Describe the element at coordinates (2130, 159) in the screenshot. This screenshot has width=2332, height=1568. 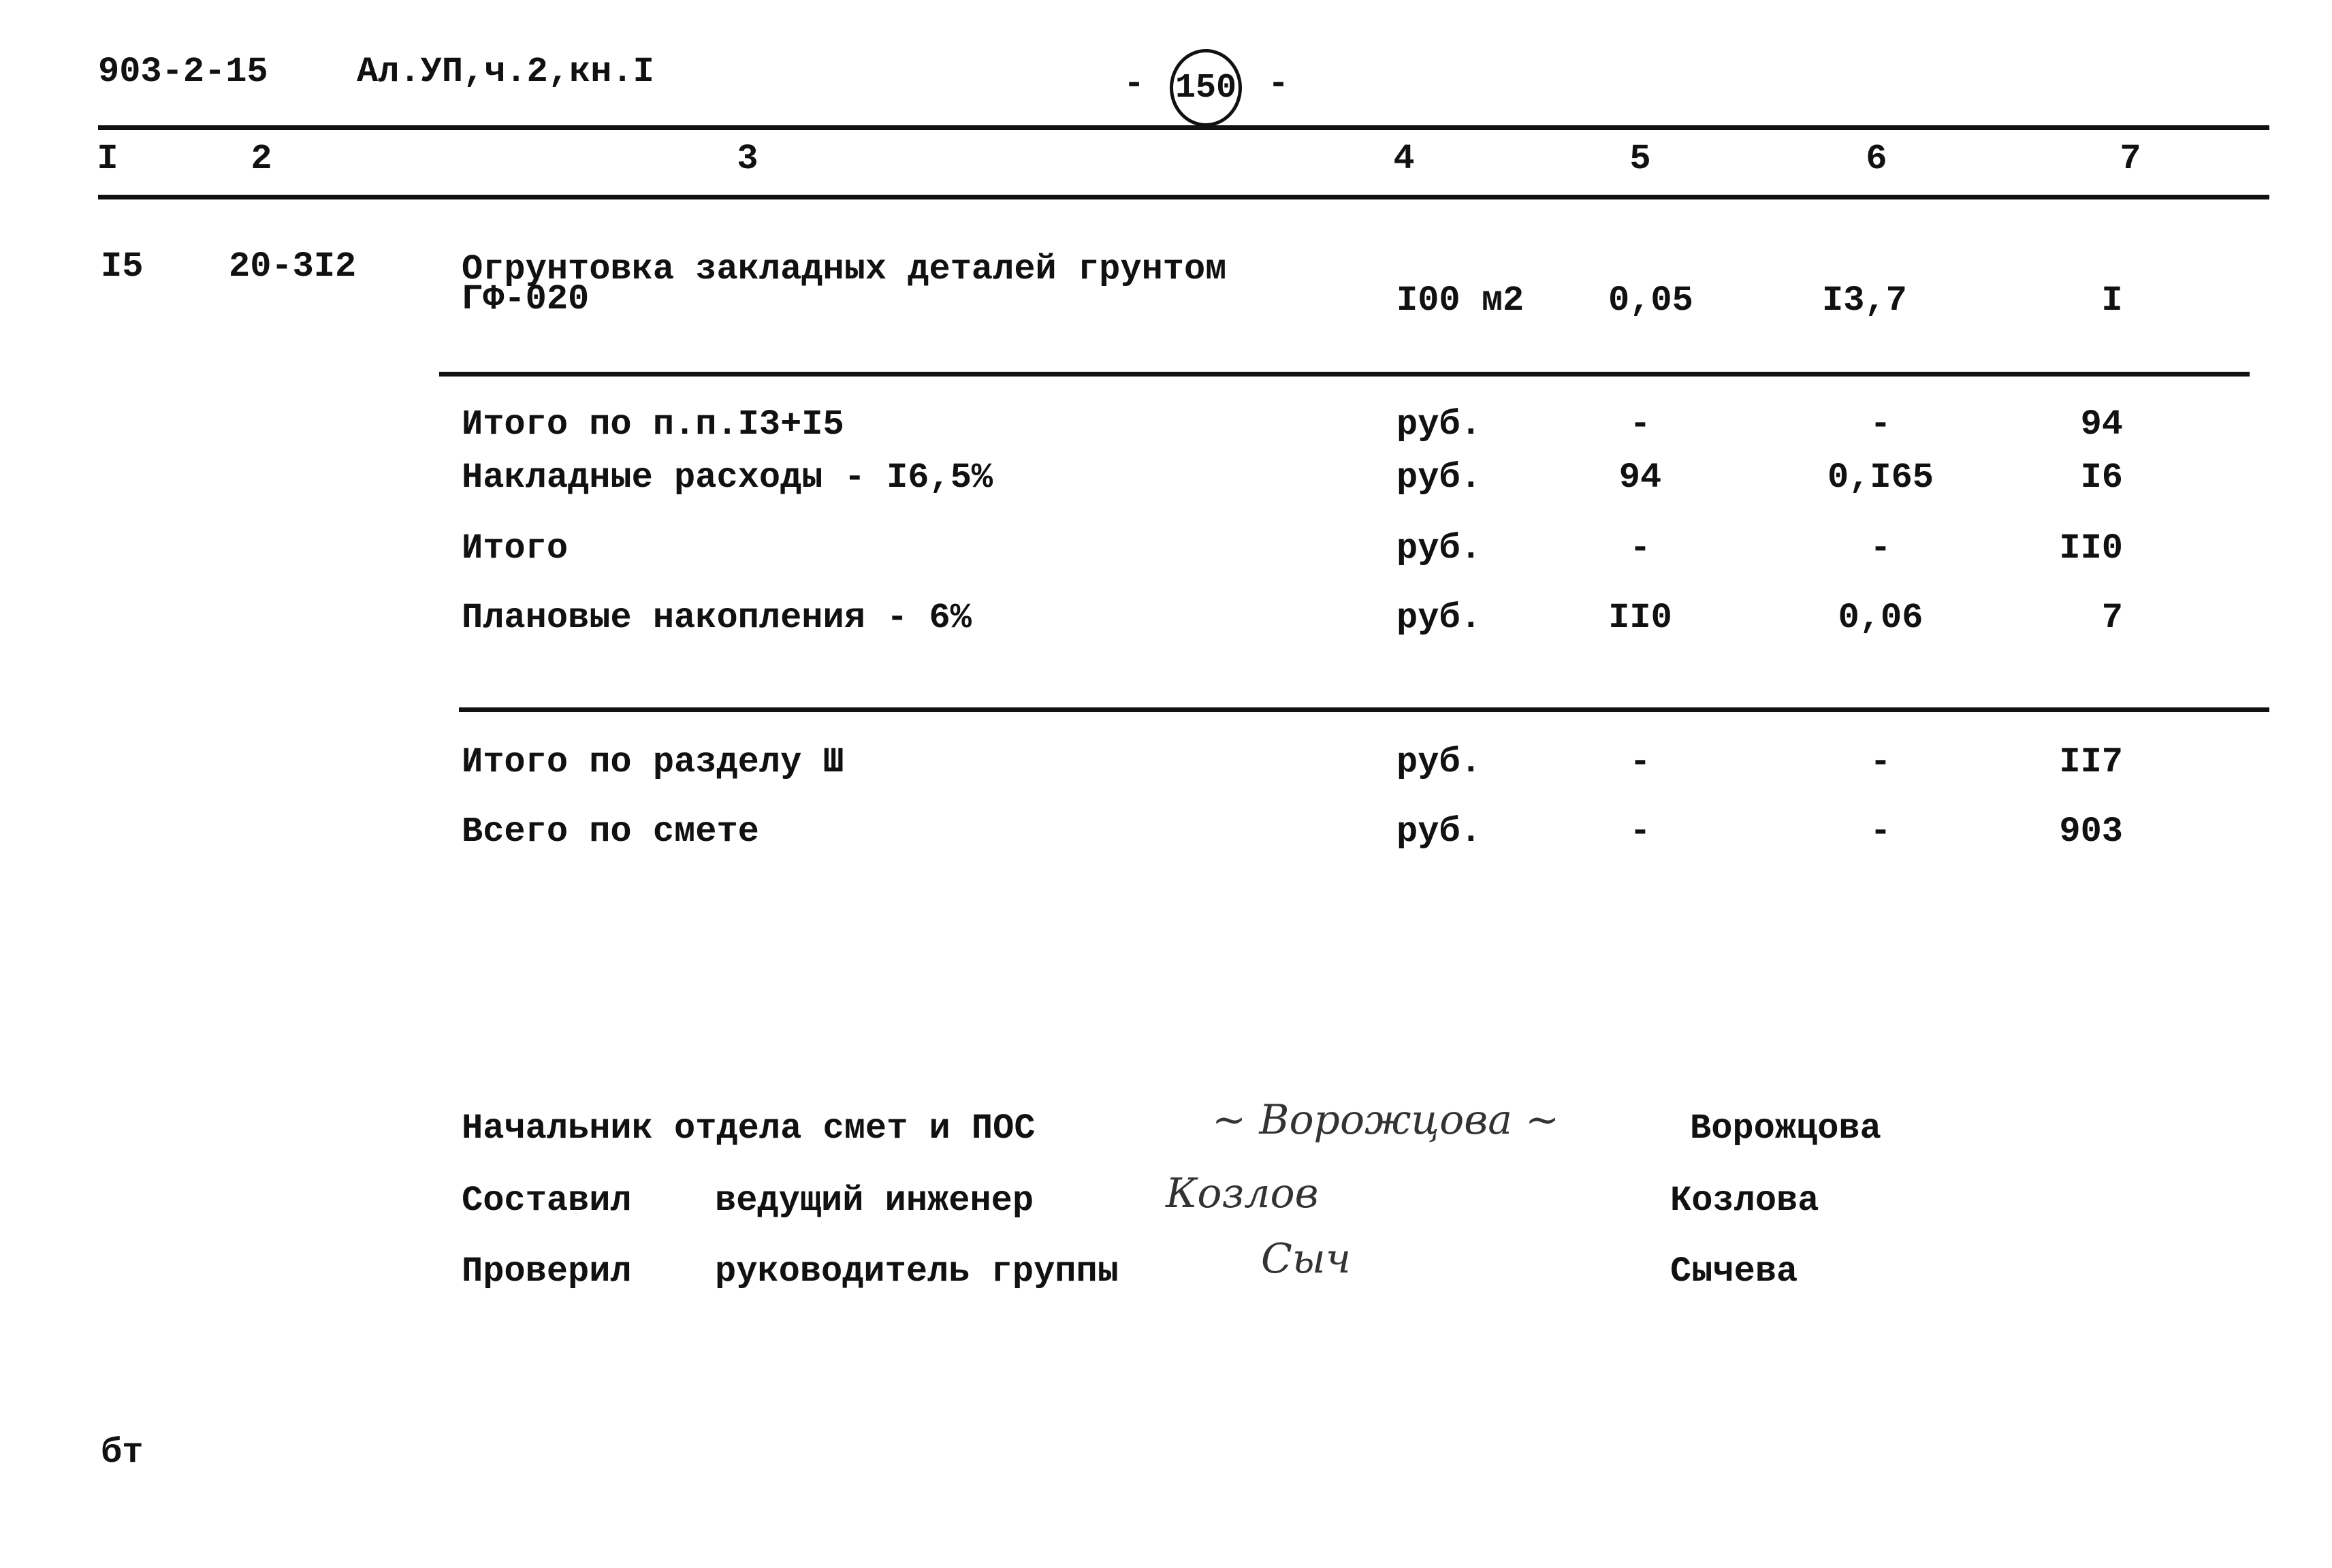
I see `col-header-7: 7` at that location.